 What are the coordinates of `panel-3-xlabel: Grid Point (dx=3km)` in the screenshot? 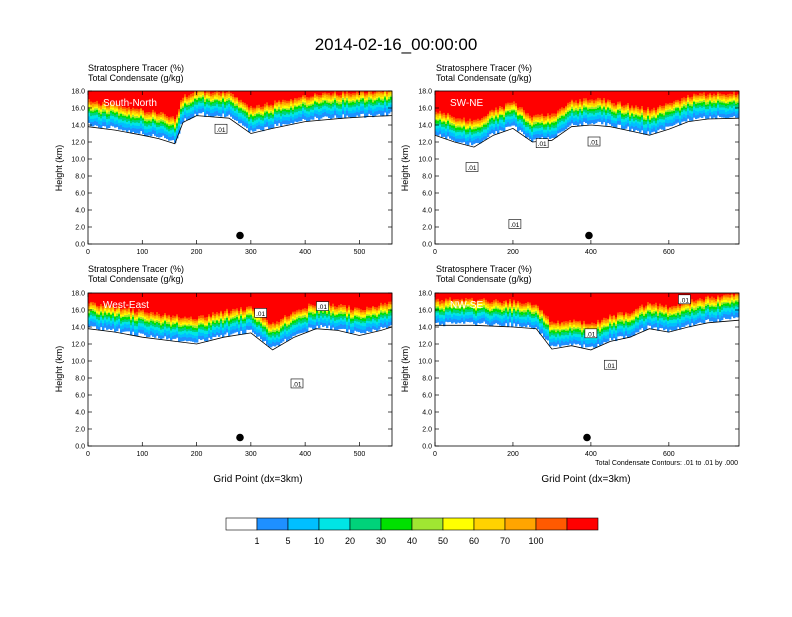 It's located at (257, 479).